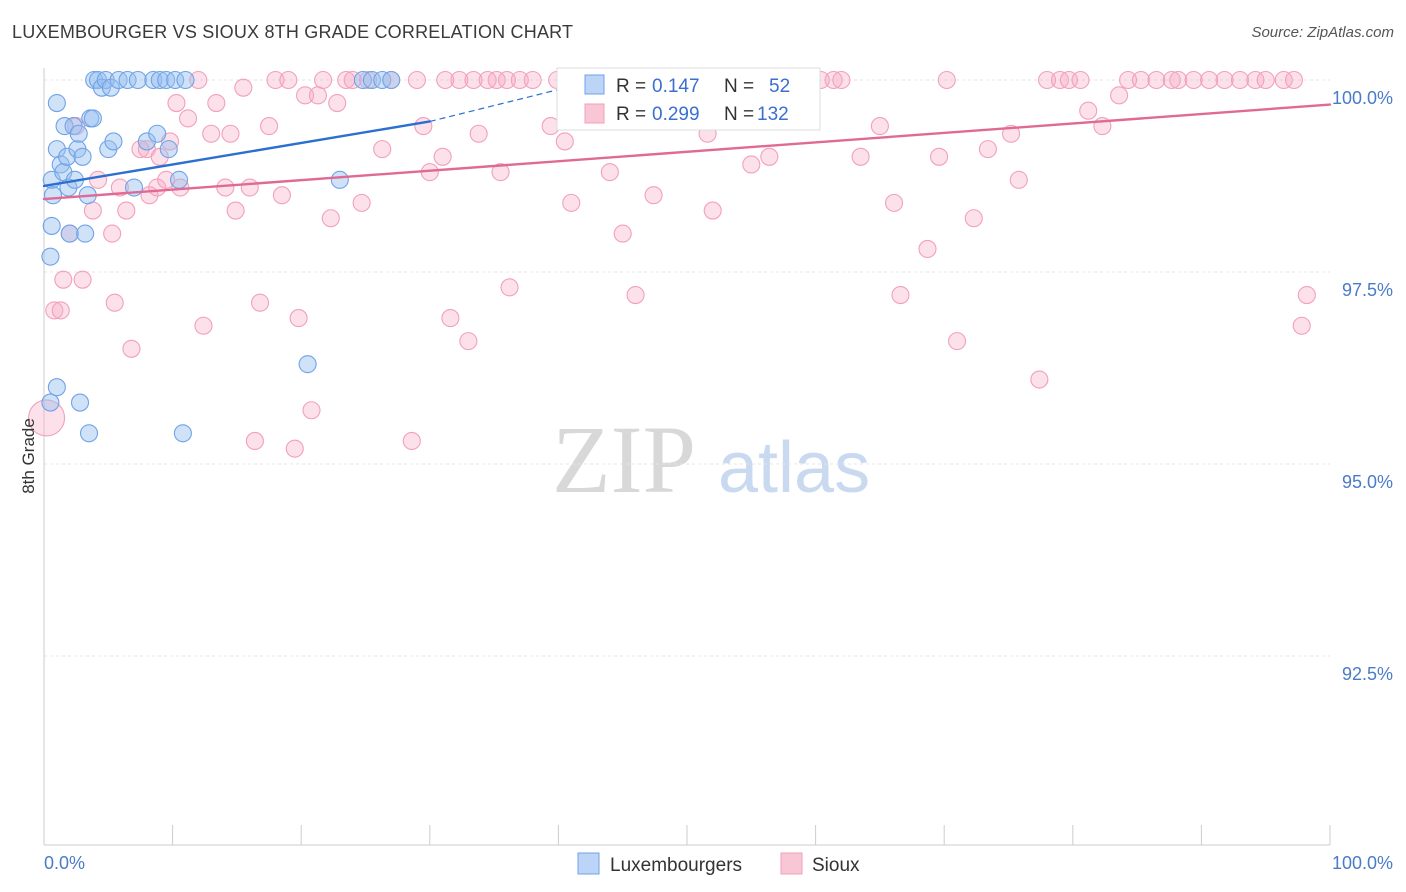 The height and width of the screenshot is (892, 1406). I want to click on y-tick-label-2: 95.0%, so click(1367, 482).